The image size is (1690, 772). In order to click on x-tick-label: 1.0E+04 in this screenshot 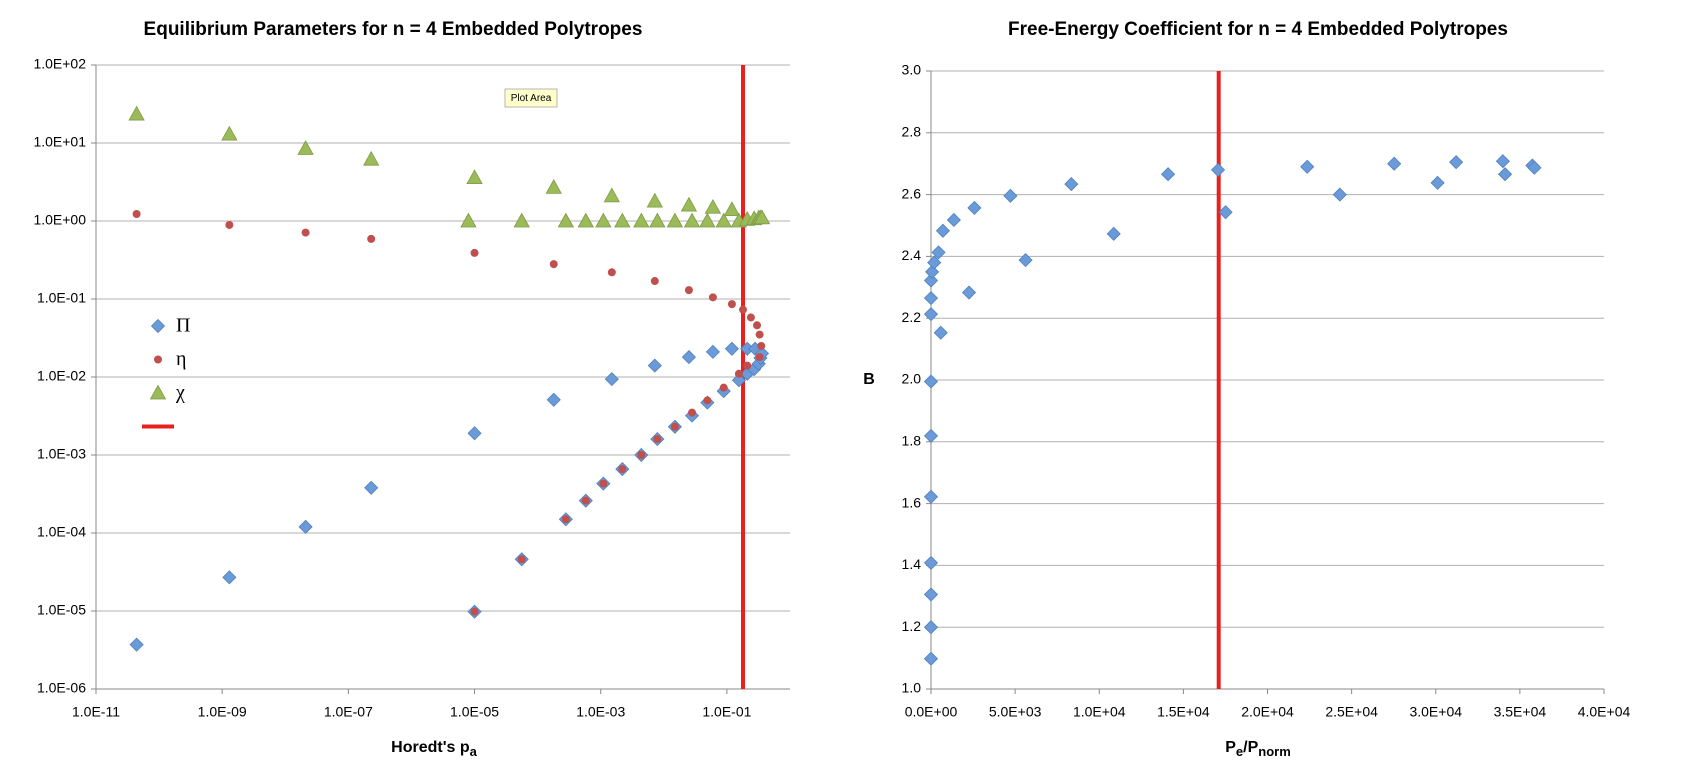, I will do `click(1099, 712)`.